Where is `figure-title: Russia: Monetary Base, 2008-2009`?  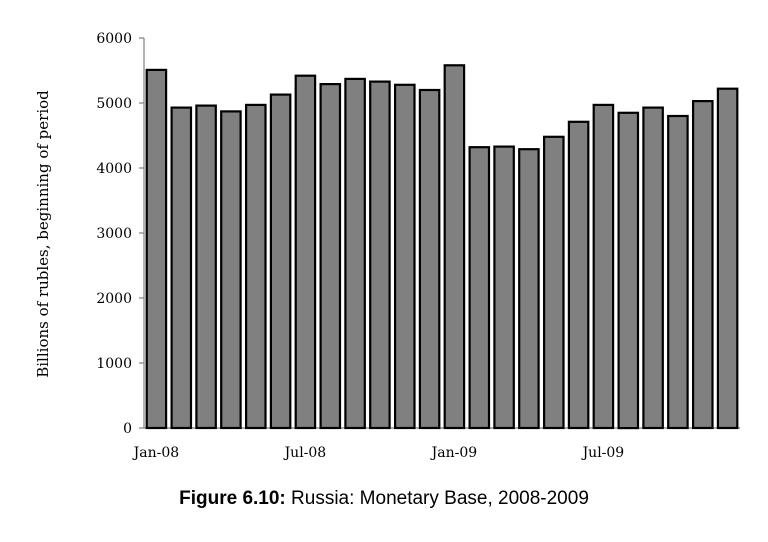 figure-title: Russia: Monetary Base, 2008-2009 is located at coordinates (437, 498).